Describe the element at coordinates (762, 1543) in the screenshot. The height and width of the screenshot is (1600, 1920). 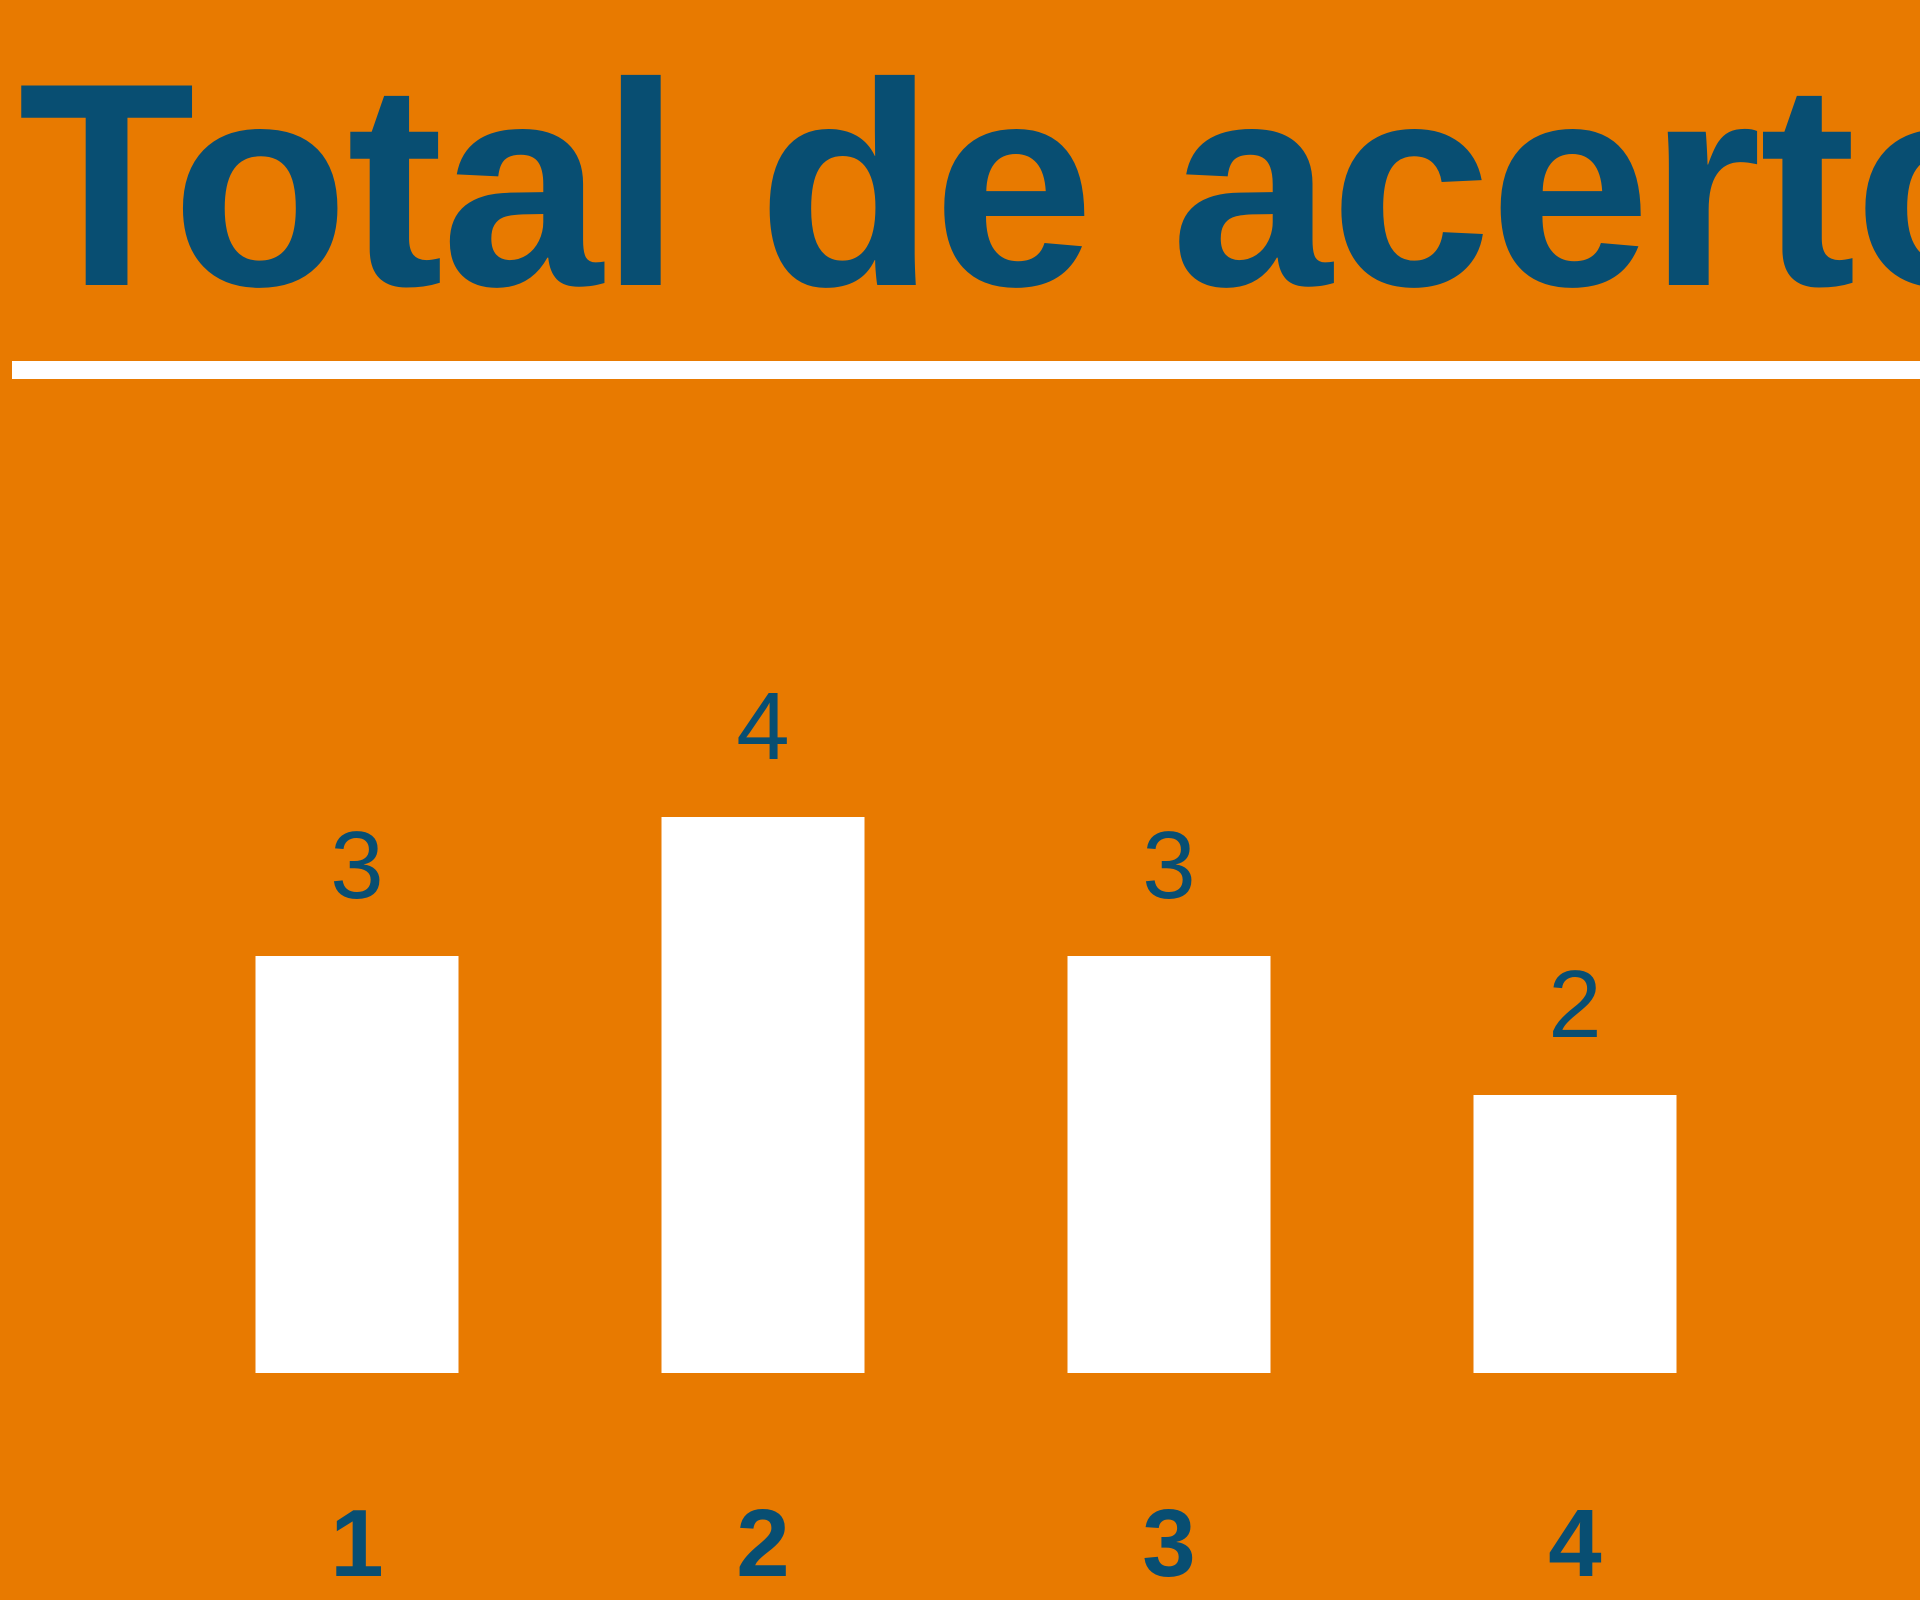
I see `x-tick-label-2: 2` at that location.